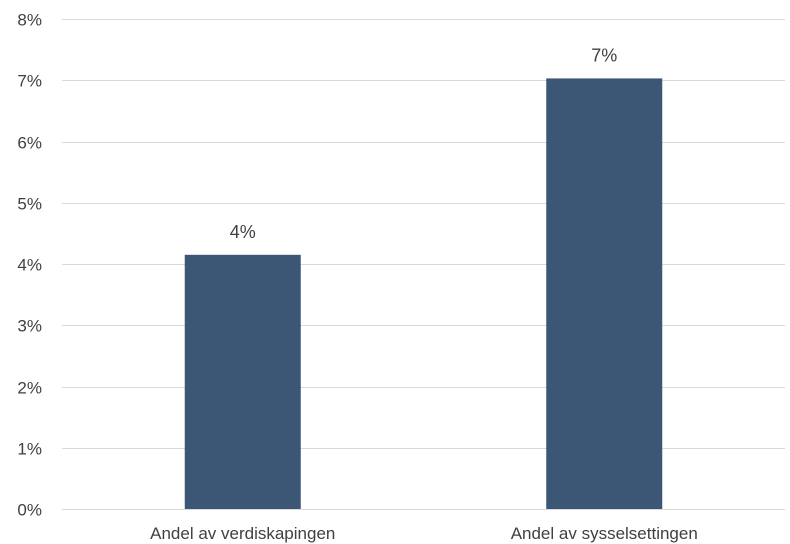  I want to click on y-tick-label: 2%, so click(29, 388).